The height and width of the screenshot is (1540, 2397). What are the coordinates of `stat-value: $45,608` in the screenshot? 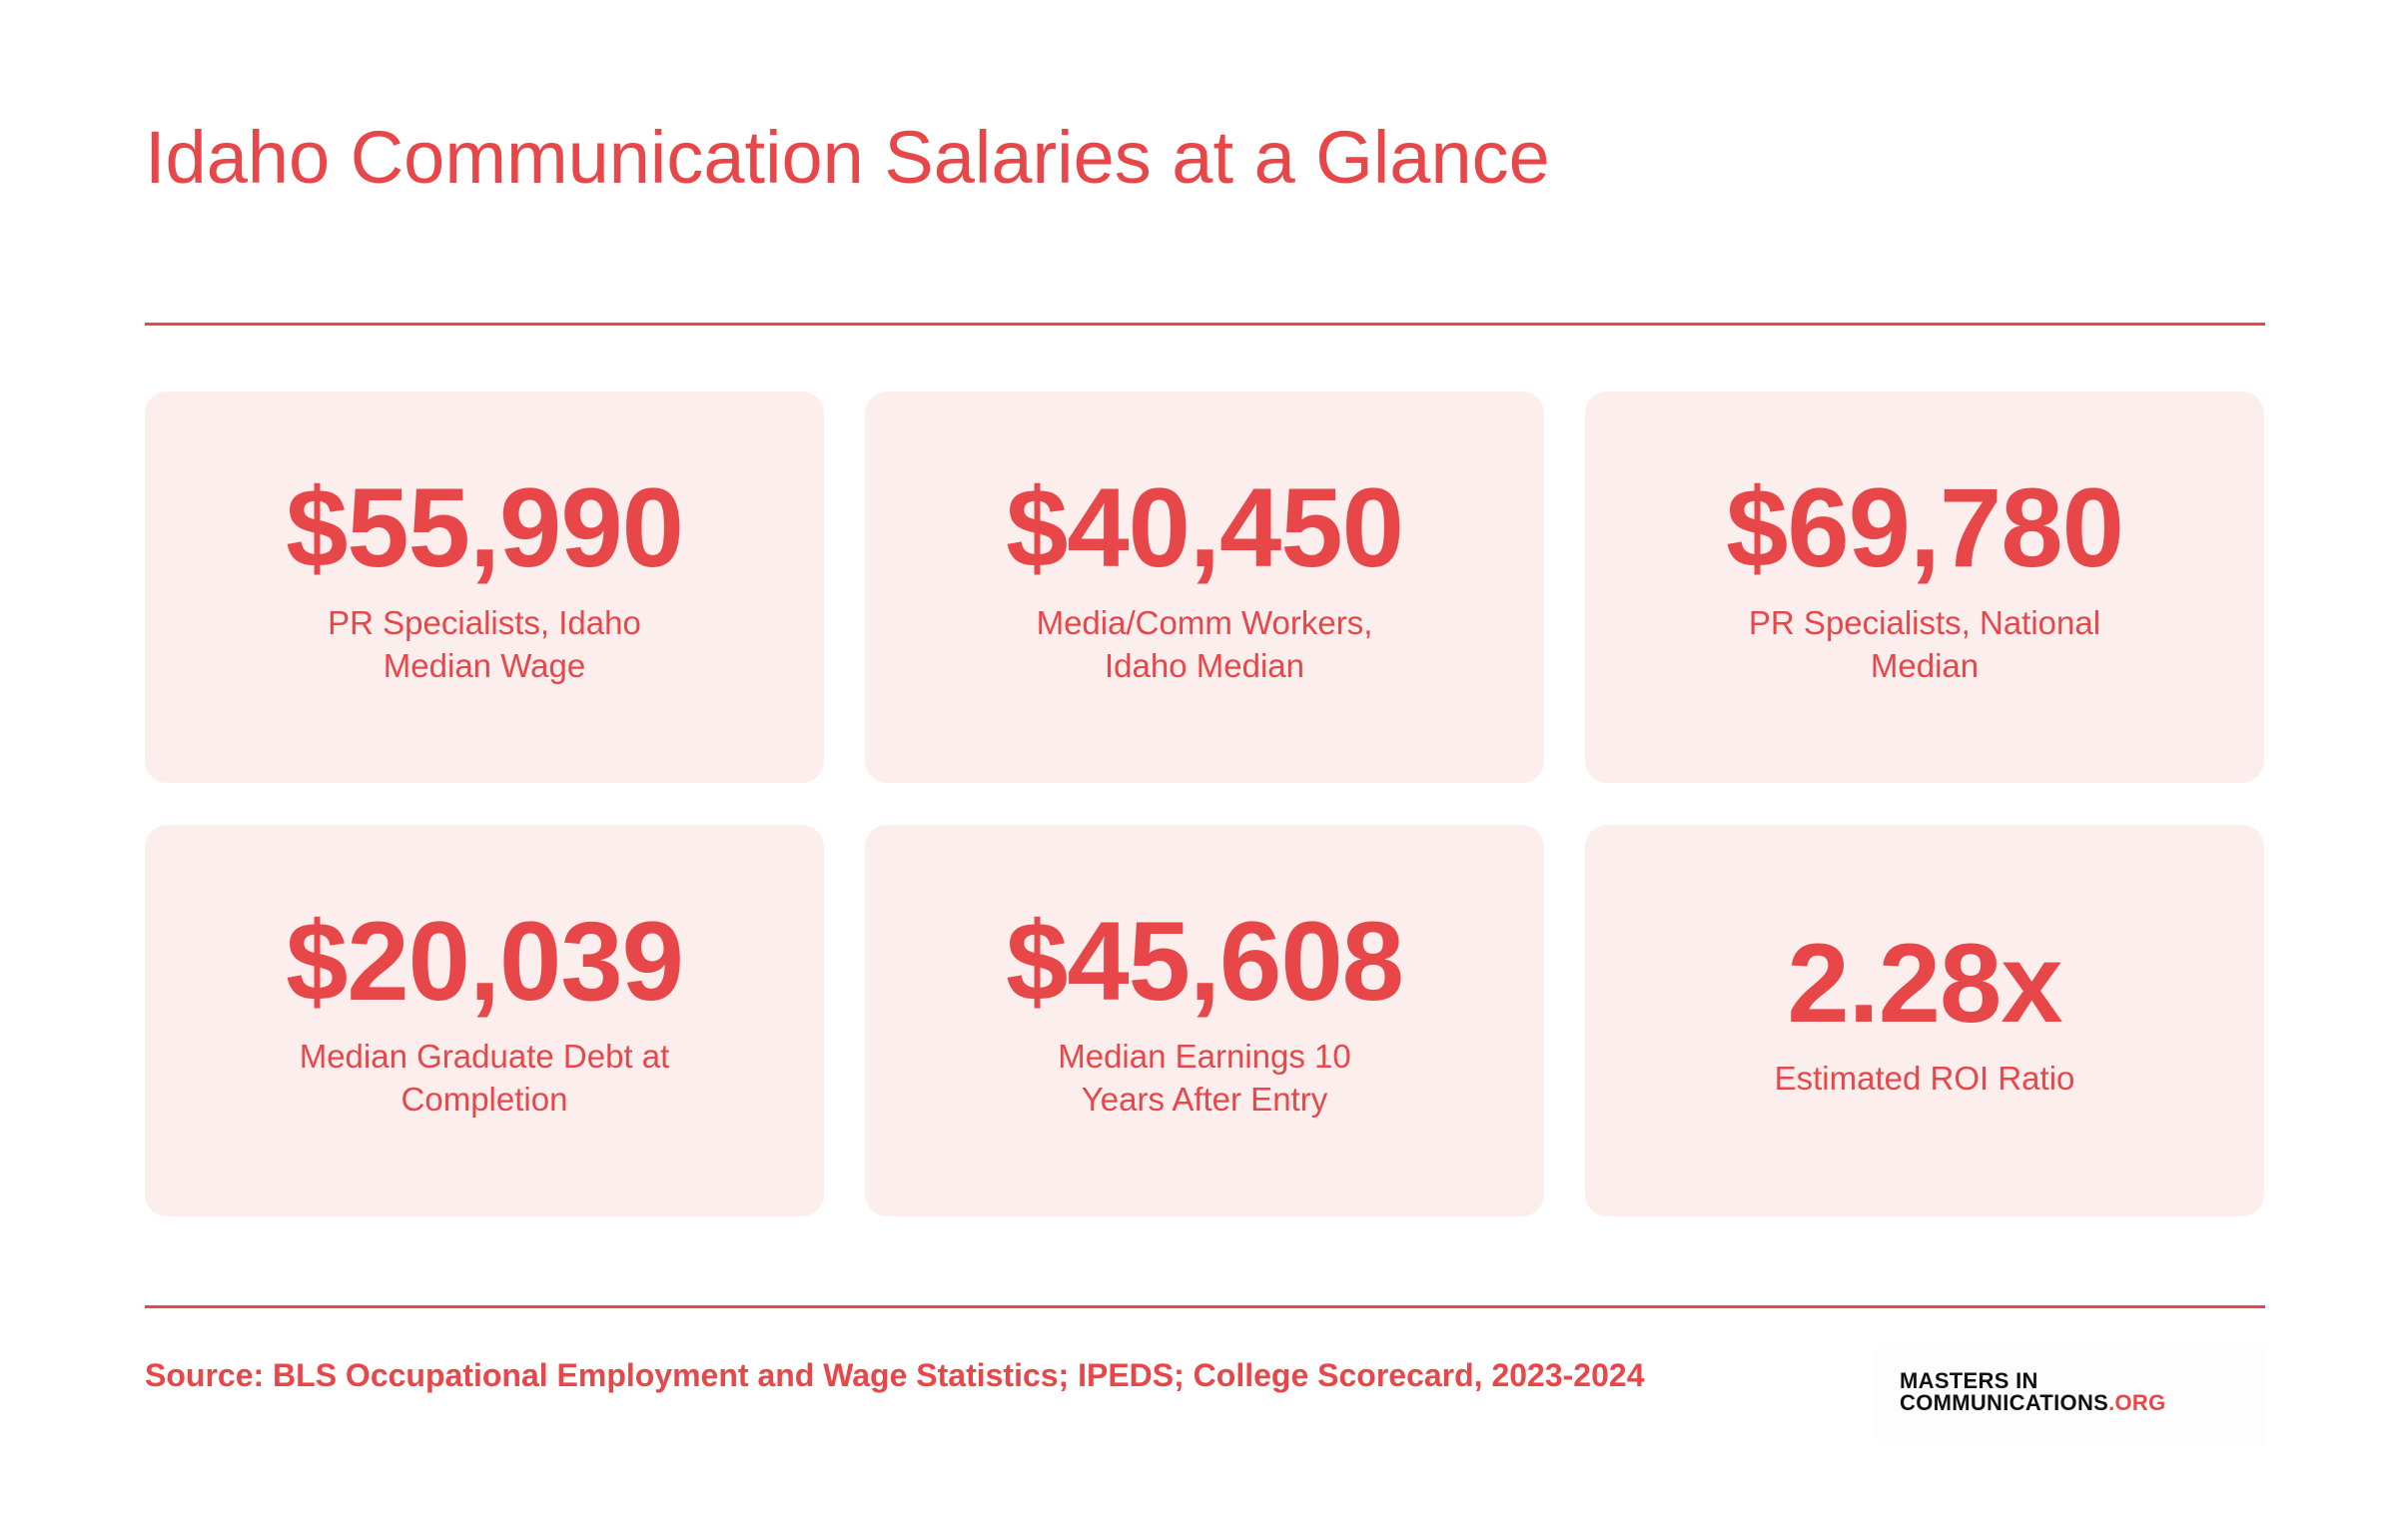 It's located at (1205, 961).